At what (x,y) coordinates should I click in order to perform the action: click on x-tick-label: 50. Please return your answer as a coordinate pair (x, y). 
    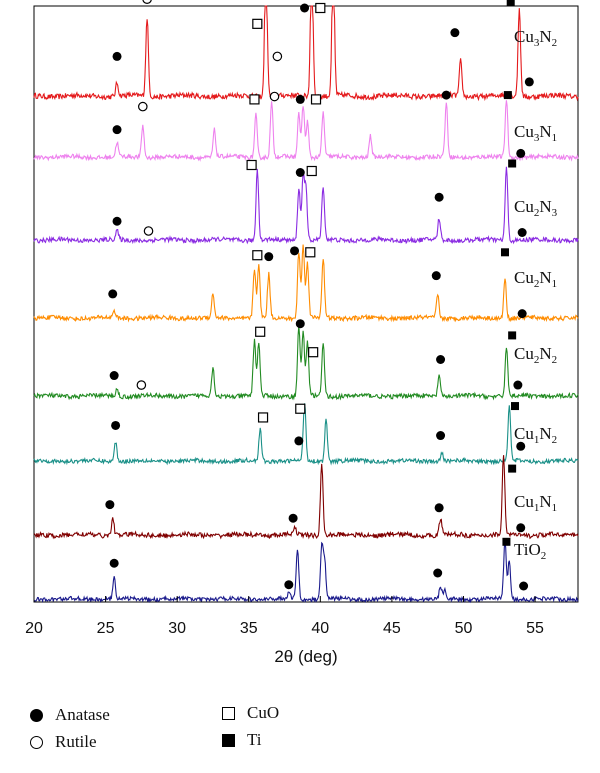
    Looking at the image, I should click on (464, 628).